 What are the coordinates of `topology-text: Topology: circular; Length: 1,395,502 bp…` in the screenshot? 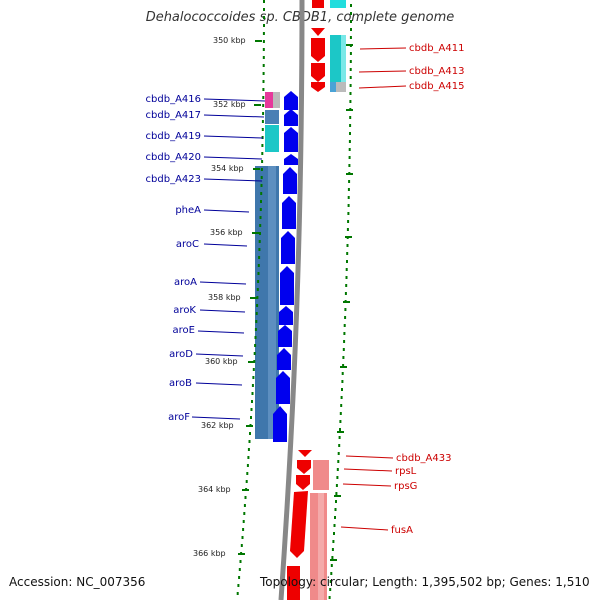 It's located at (425, 582).